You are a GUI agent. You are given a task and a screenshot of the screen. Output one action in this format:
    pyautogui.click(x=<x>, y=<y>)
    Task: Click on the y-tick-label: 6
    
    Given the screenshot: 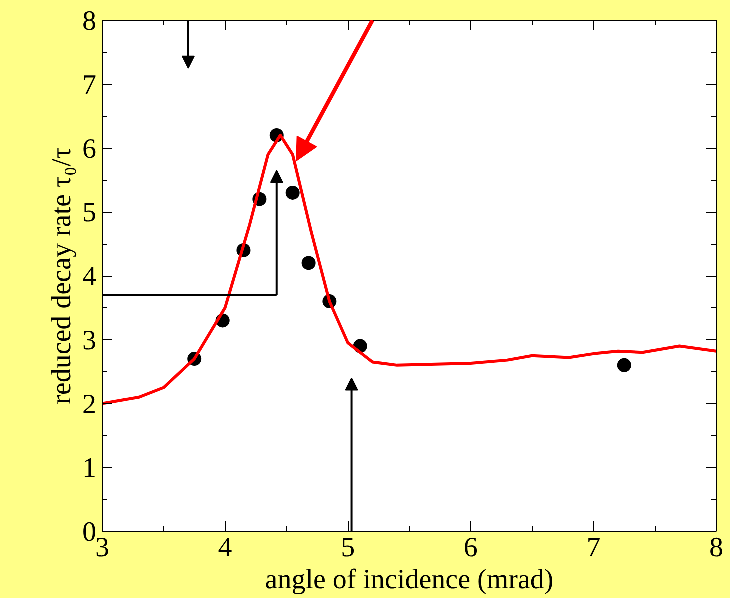 What is the action you would take?
    pyautogui.click(x=89, y=149)
    